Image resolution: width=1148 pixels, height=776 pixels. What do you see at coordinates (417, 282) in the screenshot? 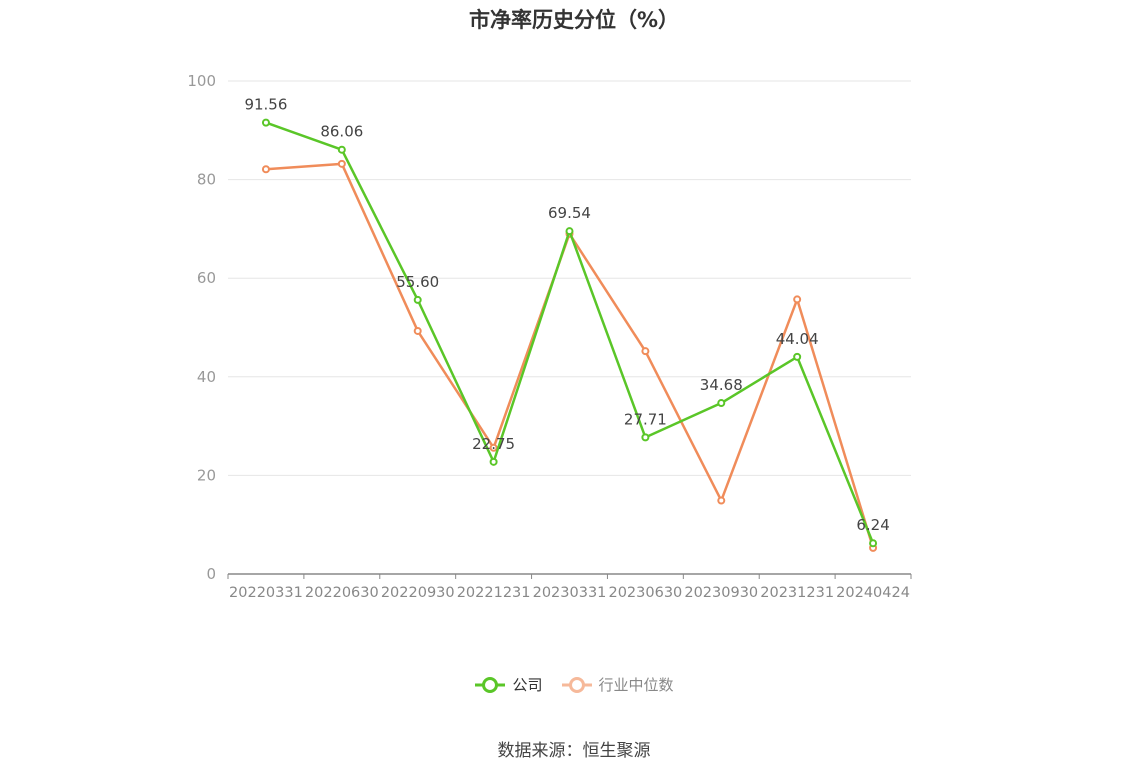
I see `company-data-label: 55.60` at bounding box center [417, 282].